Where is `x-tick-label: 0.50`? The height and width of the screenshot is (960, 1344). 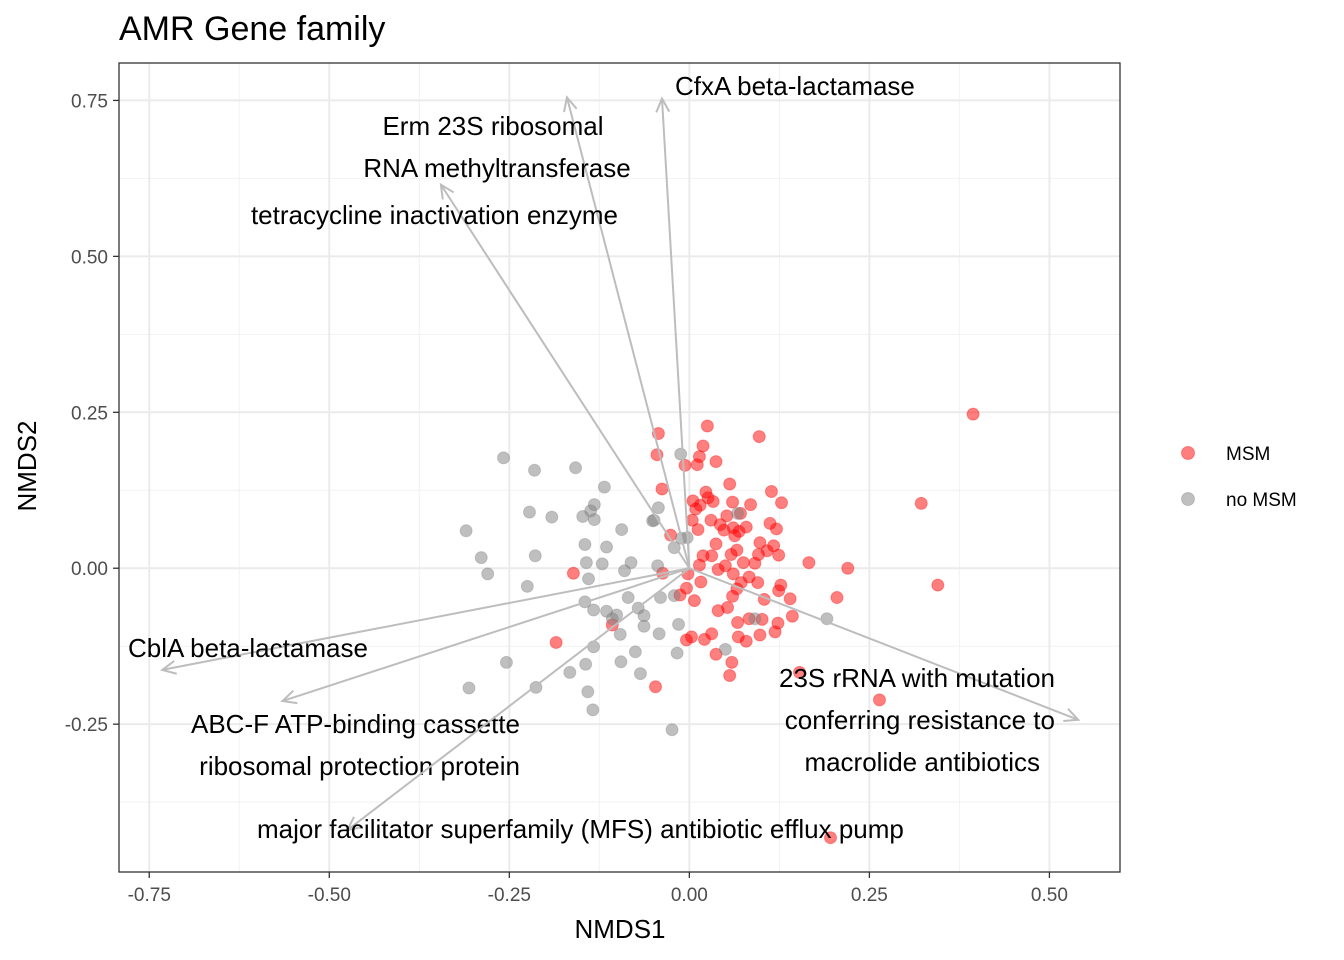 x-tick-label: 0.50 is located at coordinates (1049, 895).